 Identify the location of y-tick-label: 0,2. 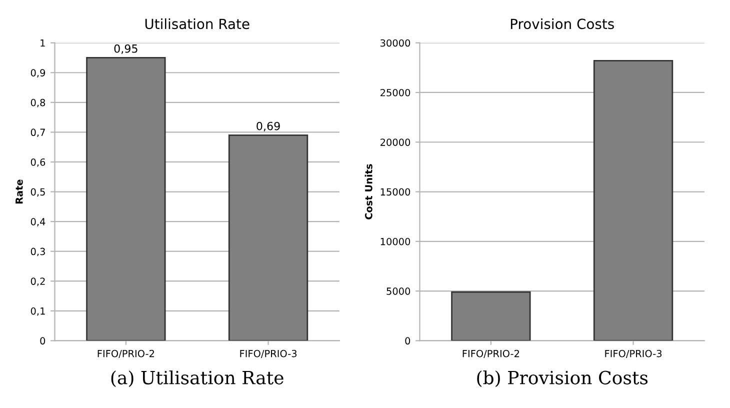
(37, 282).